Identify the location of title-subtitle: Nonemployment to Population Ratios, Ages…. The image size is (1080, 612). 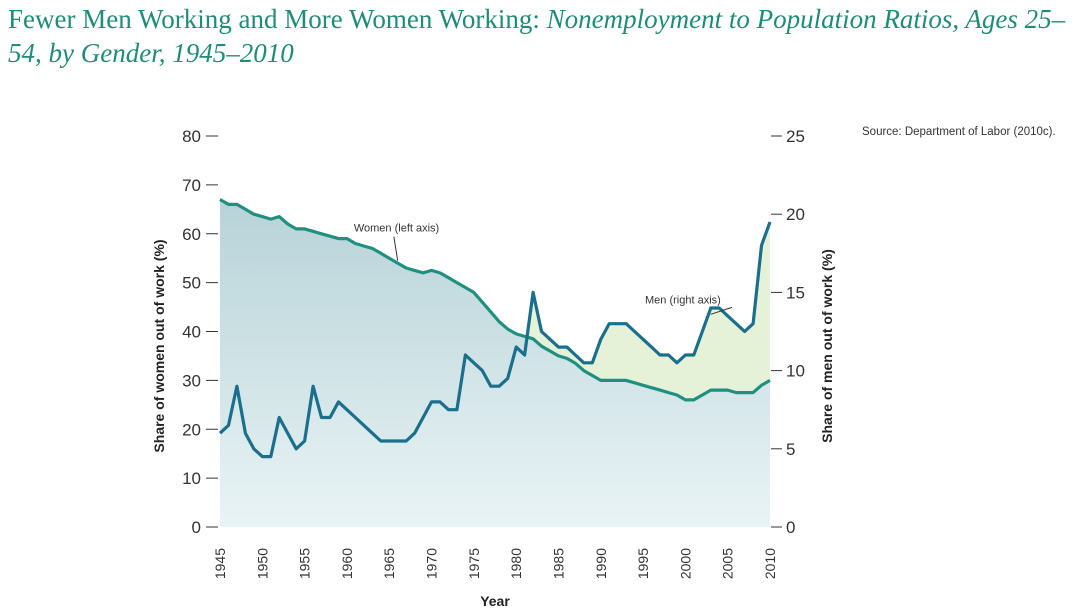
(537, 36).